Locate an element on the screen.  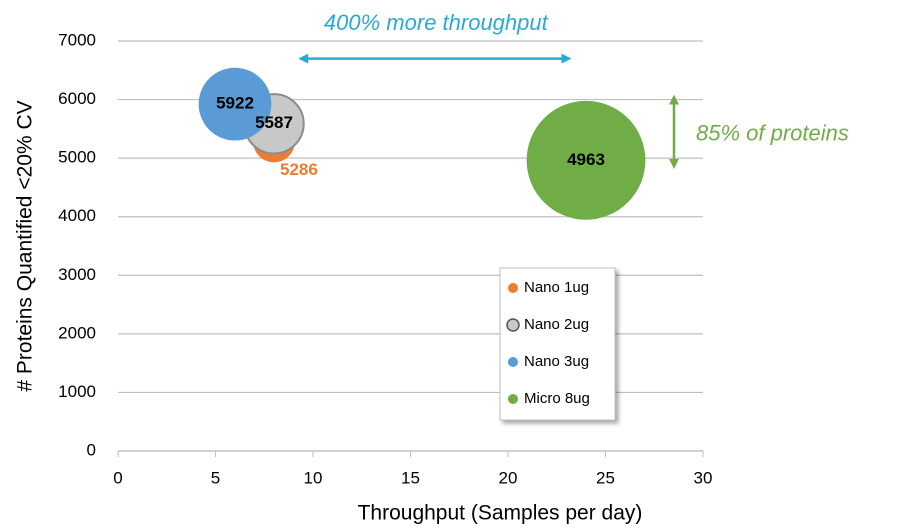
data-label: 4963 is located at coordinates (586, 159).